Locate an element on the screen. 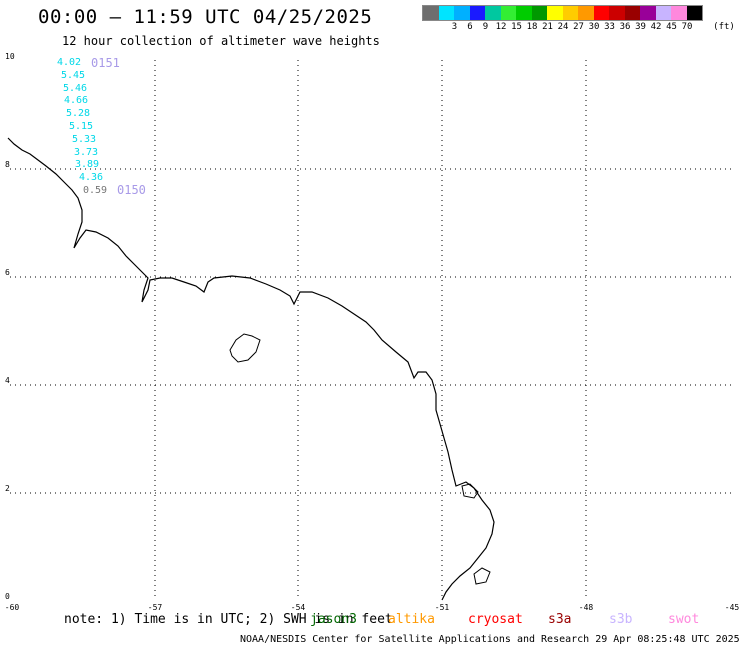 This screenshot has height=650, width=740. satellite-swot: swot is located at coordinates (684, 619).